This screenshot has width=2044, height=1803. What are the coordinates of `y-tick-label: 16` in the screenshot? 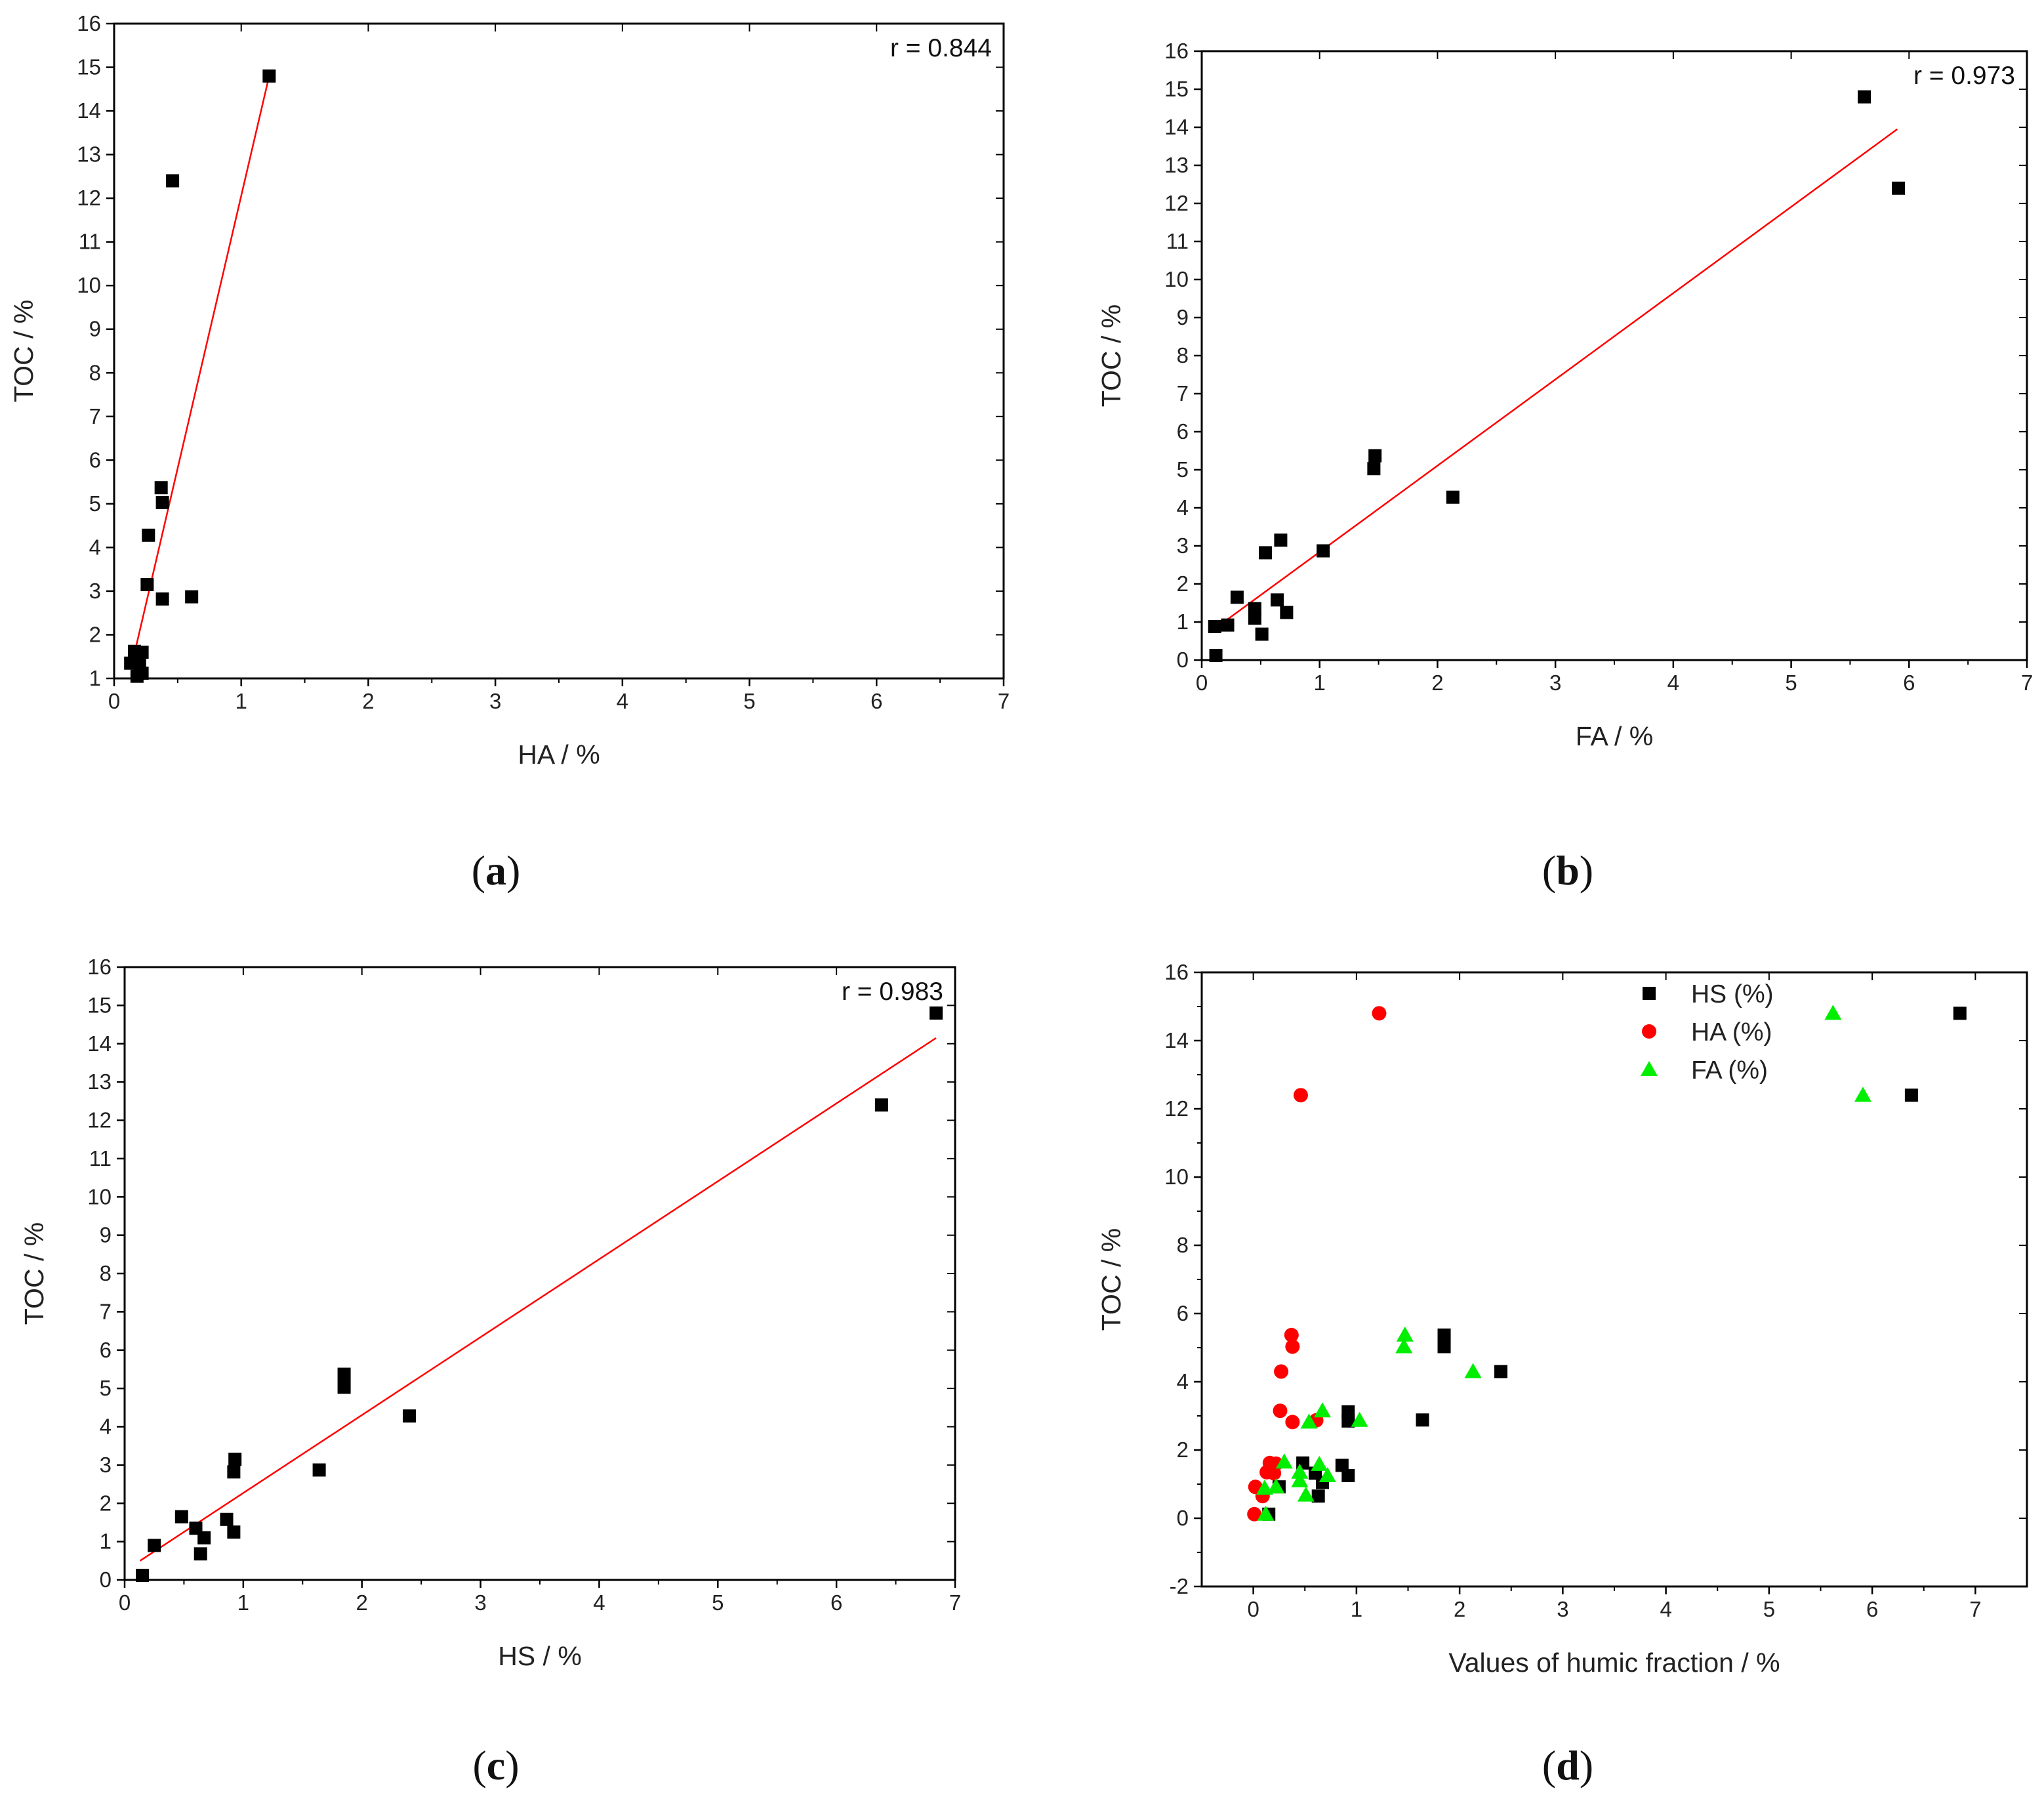 It's located at (89, 23).